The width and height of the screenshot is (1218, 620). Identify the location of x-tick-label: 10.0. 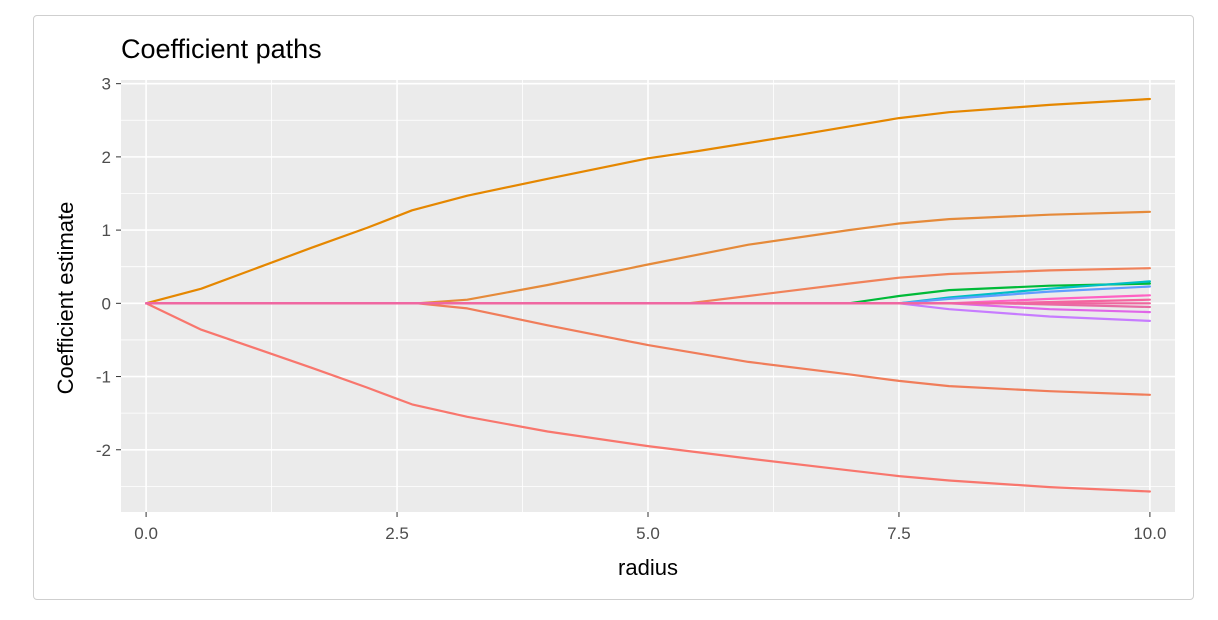
(1149, 533).